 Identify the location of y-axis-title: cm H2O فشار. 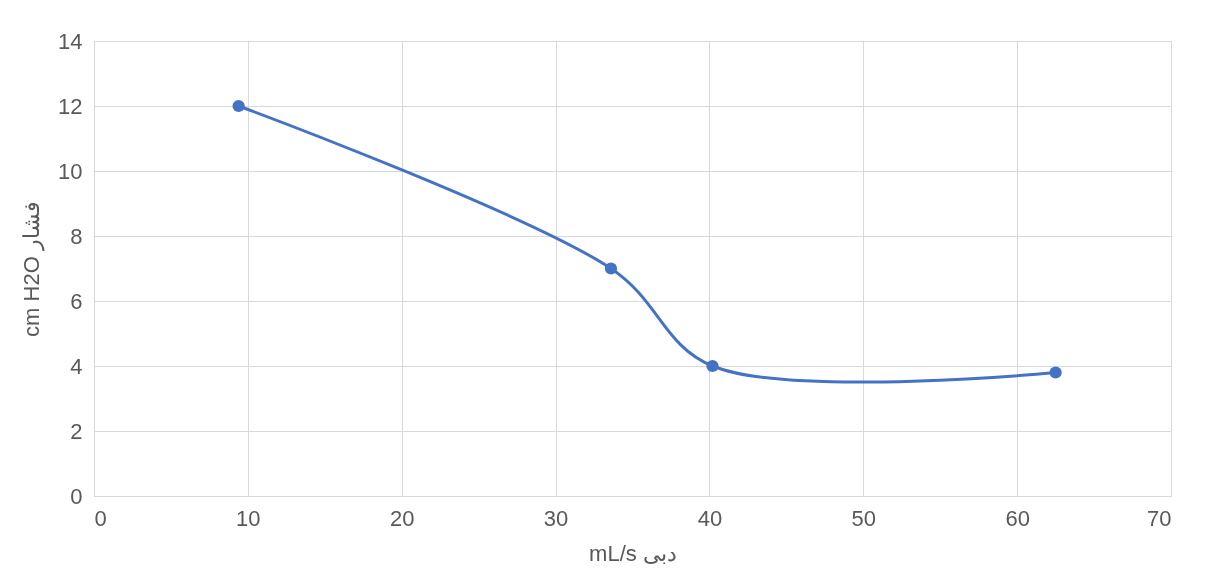
(32, 269).